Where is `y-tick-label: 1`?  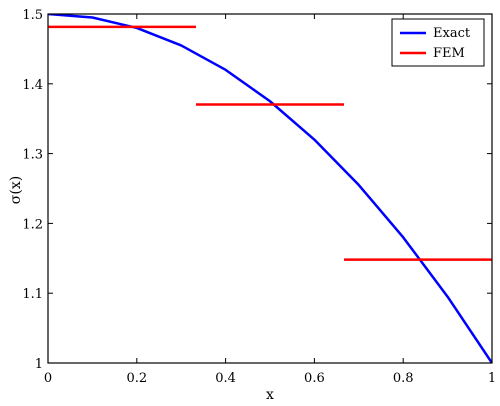 y-tick-label: 1 is located at coordinates (39, 364).